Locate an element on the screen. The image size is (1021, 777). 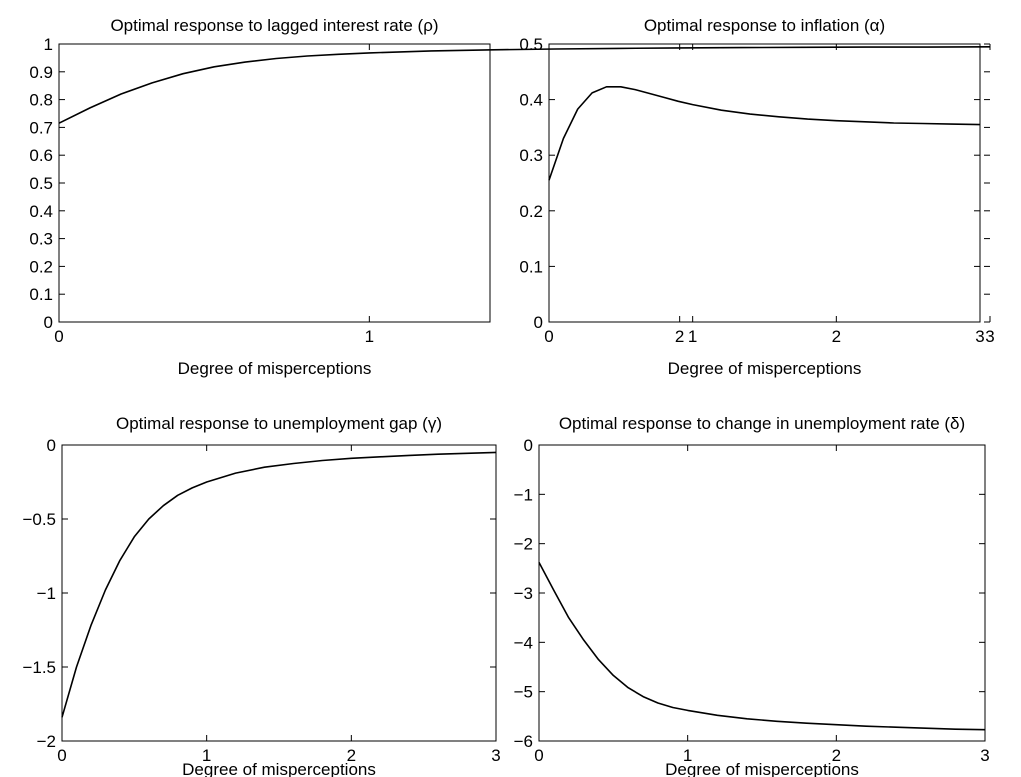
y-tick-label: −1.5 is located at coordinates (39, 667).